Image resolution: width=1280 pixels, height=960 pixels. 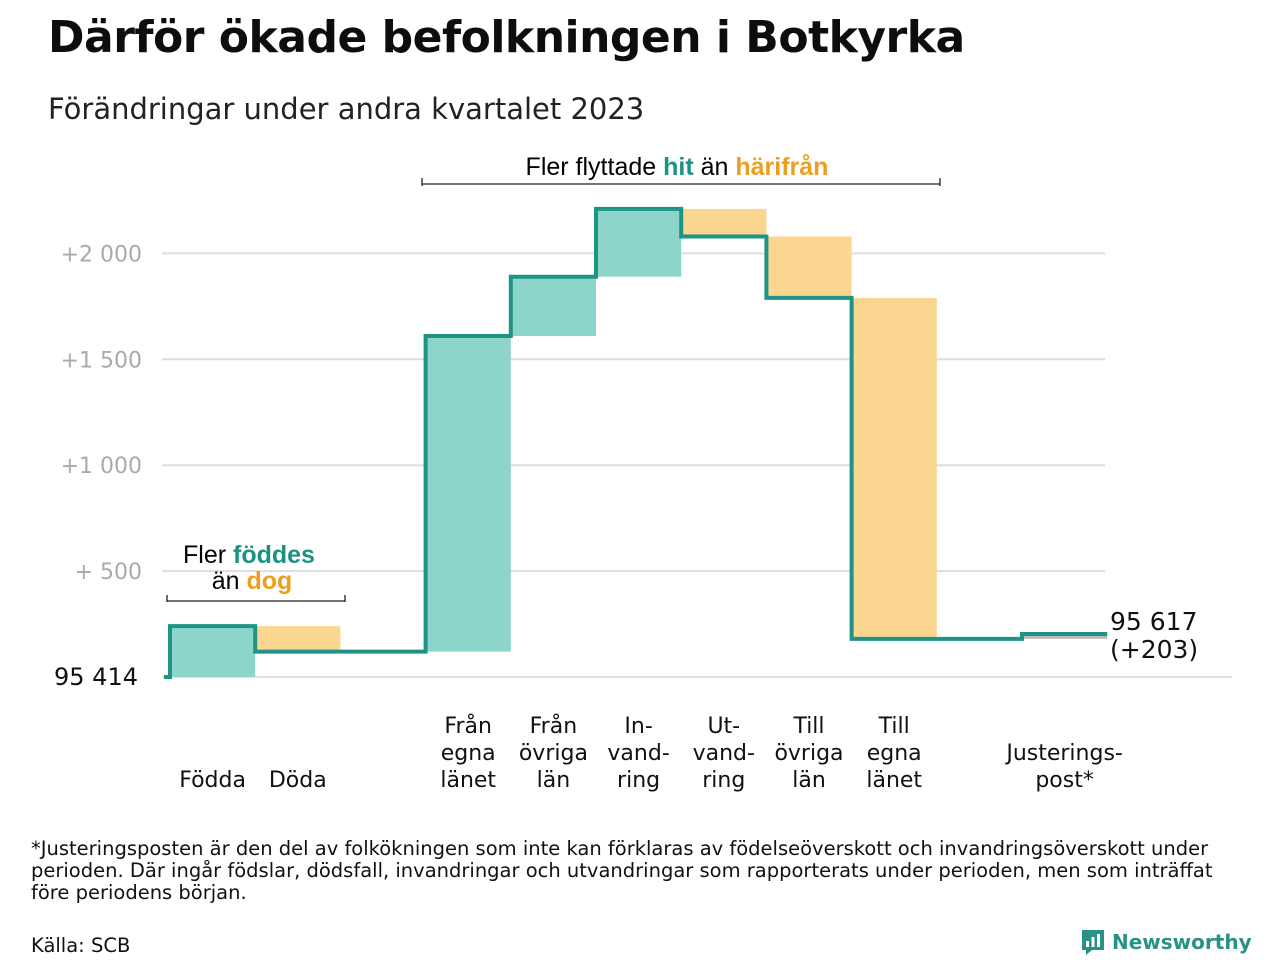 I want to click on category-label: Födda, so click(x=212, y=780).